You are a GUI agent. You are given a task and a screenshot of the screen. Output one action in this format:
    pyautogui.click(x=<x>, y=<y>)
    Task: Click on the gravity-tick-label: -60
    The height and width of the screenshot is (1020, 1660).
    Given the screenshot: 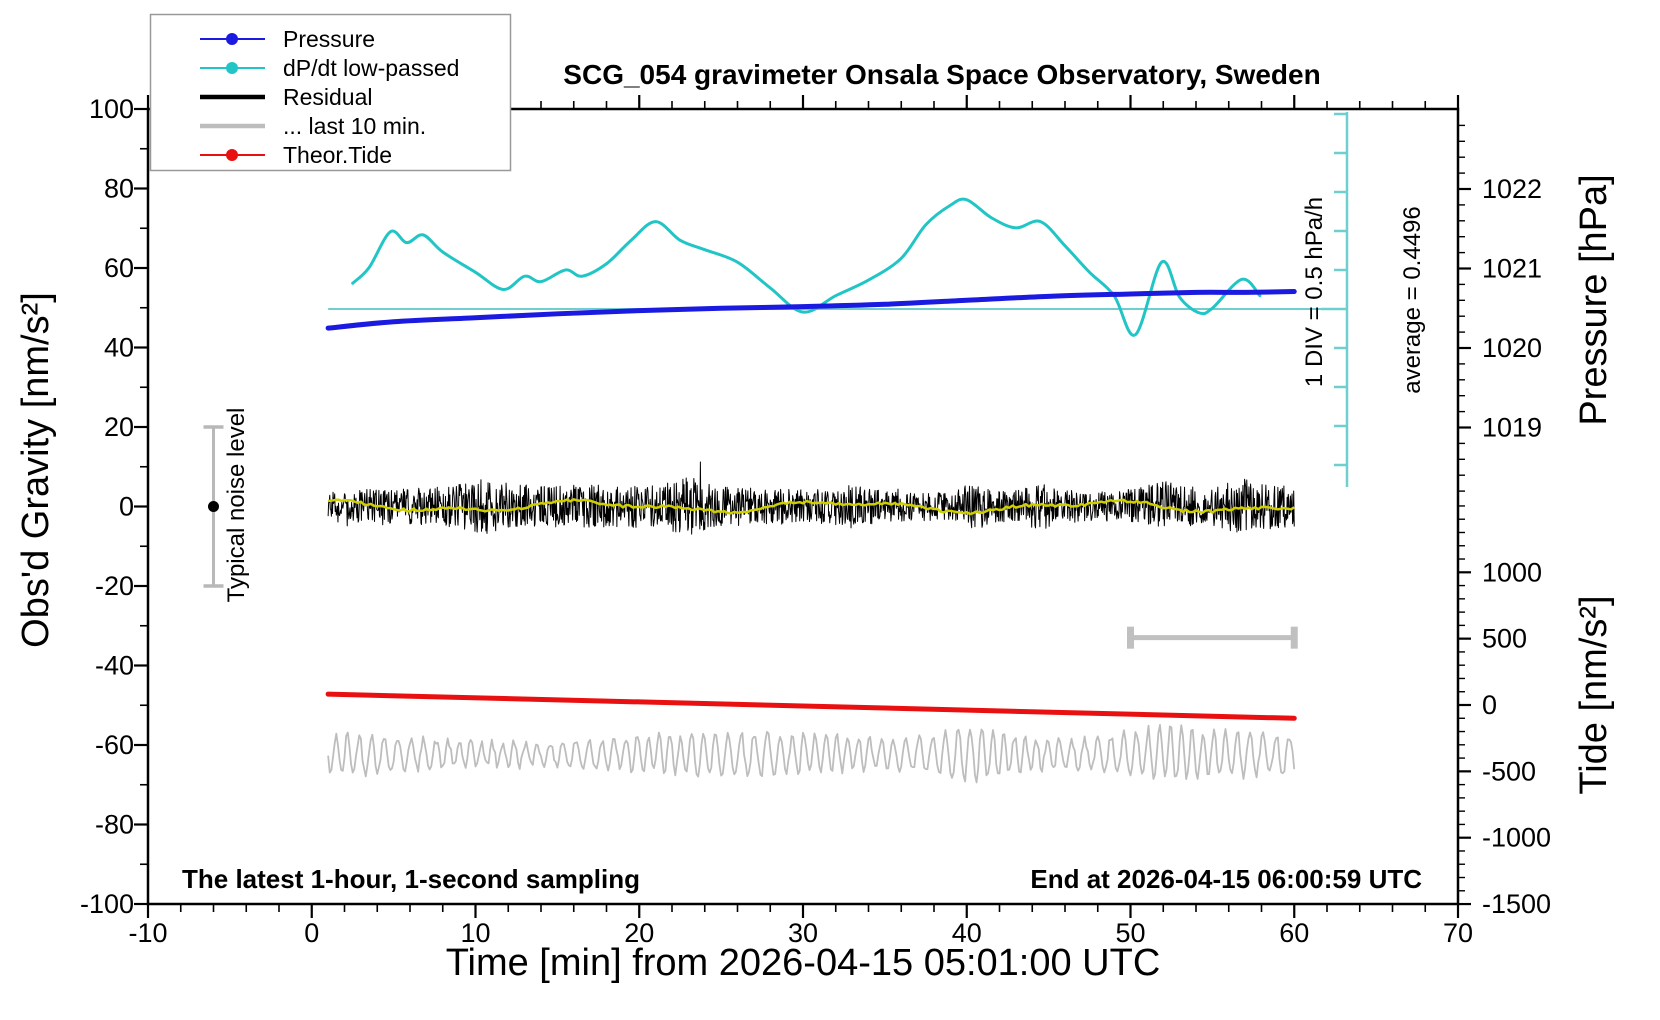 What is the action you would take?
    pyautogui.click(x=114, y=745)
    